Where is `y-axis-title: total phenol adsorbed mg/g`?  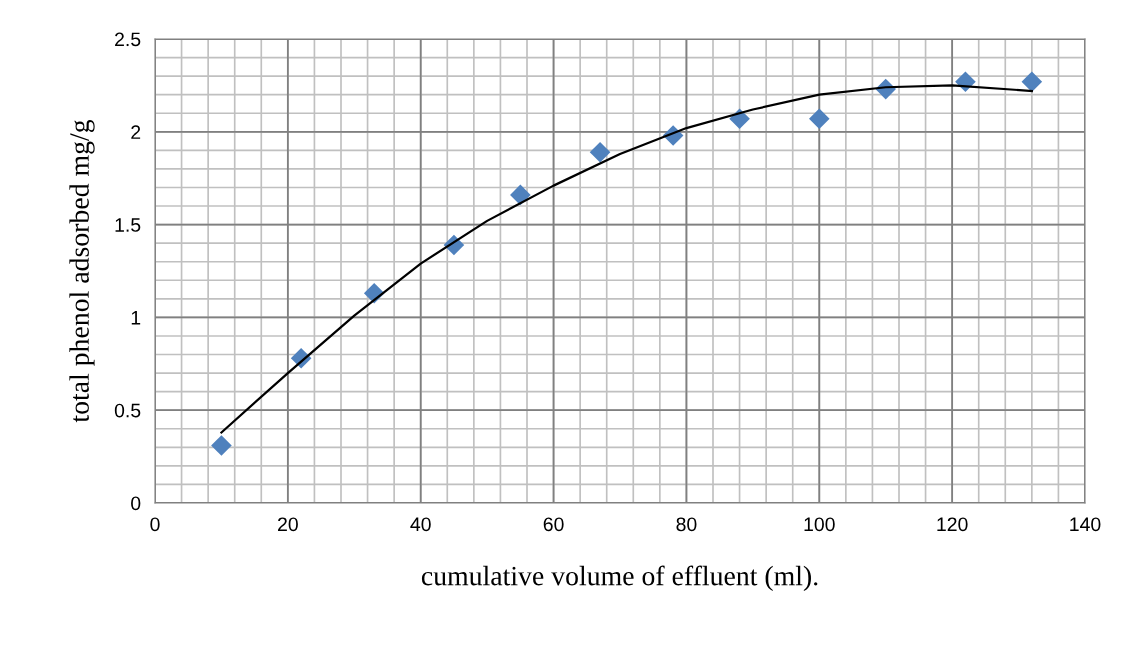 y-axis-title: total phenol adsorbed mg/g is located at coordinates (82, 271).